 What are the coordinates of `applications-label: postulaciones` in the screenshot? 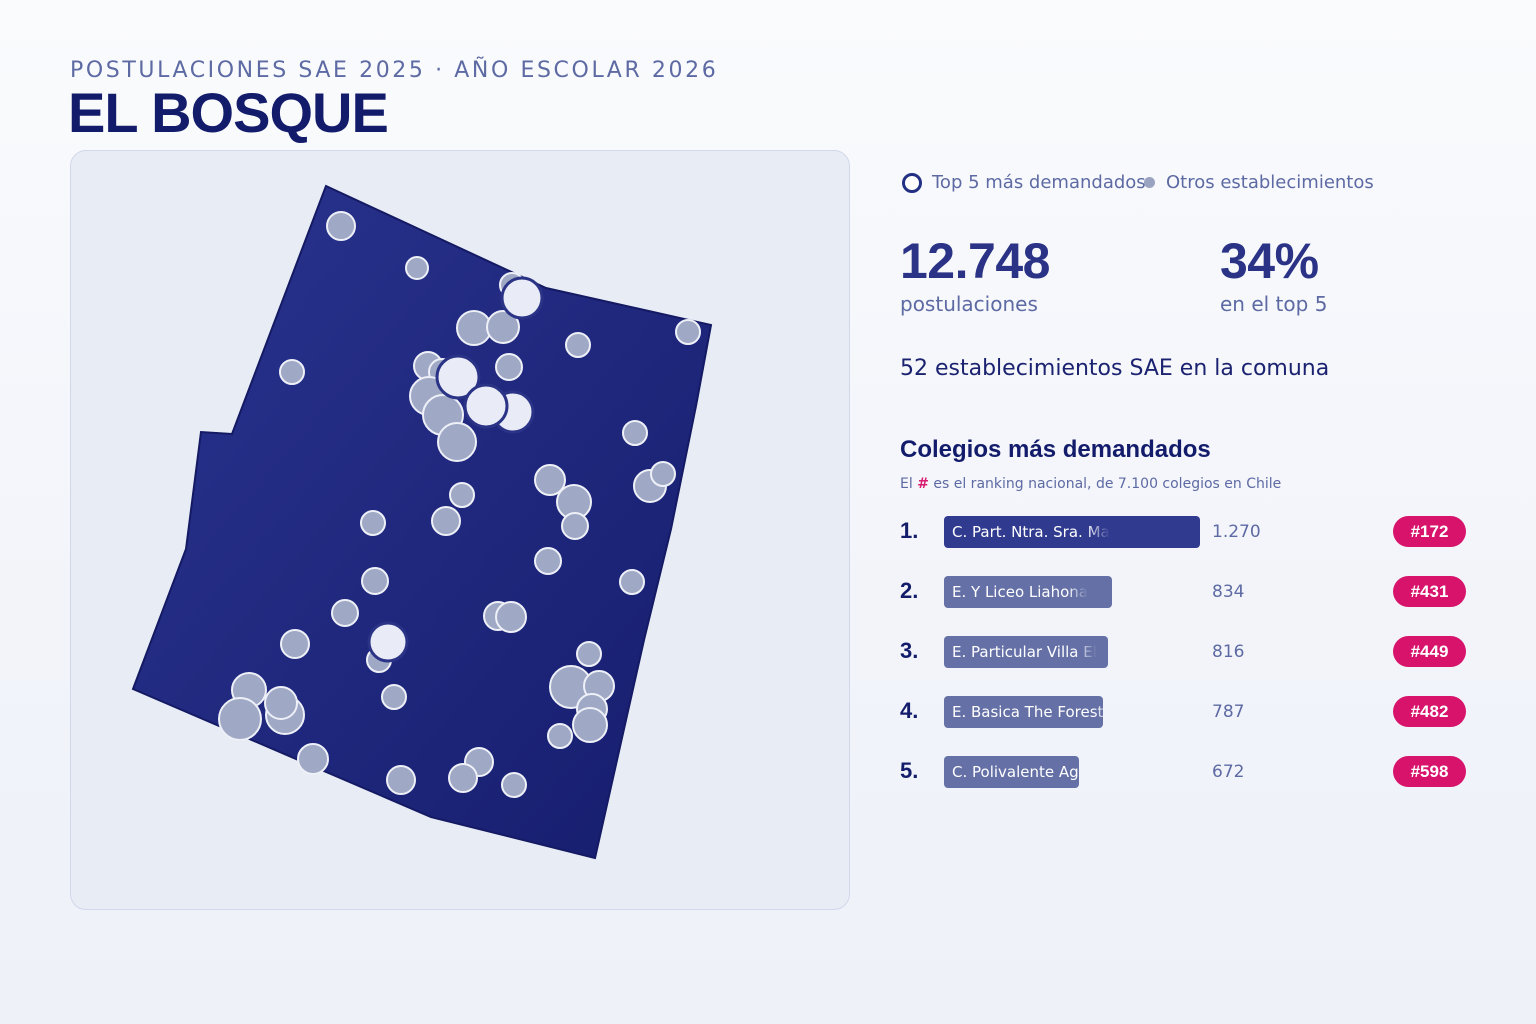 It's located at (969, 304).